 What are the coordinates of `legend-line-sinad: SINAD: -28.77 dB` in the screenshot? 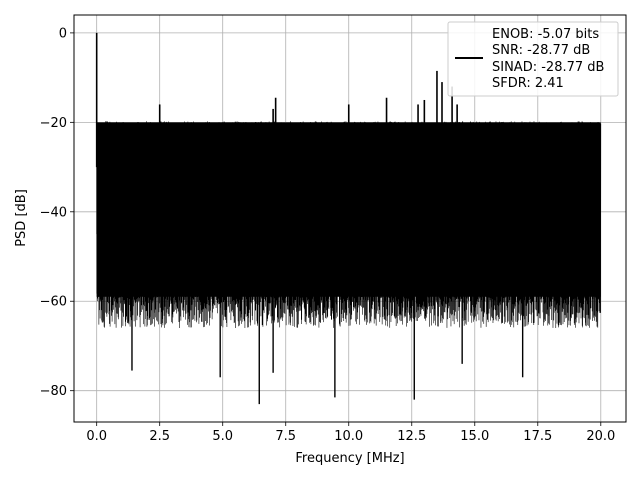 It's located at (548, 67).